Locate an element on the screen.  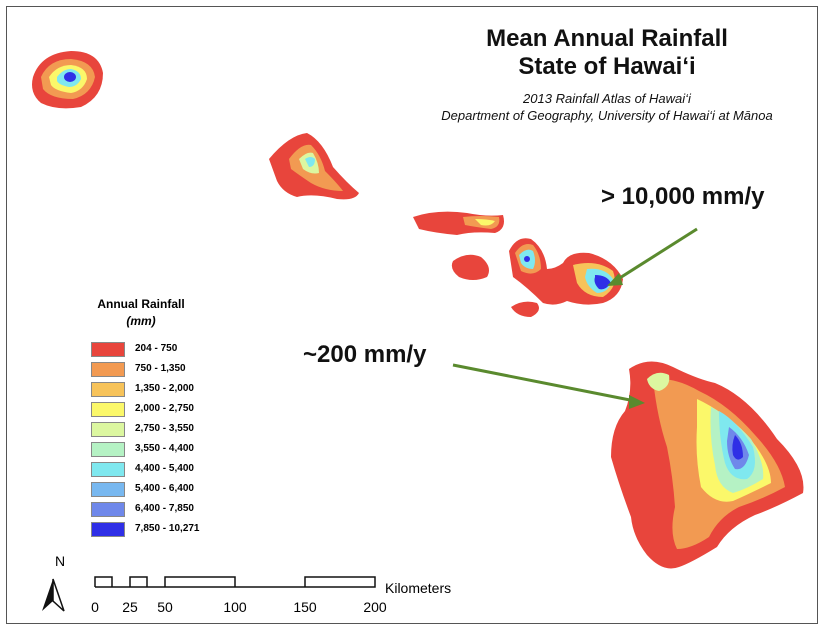
low-rainfall-callout: ~200 mm/y is located at coordinates (365, 354).